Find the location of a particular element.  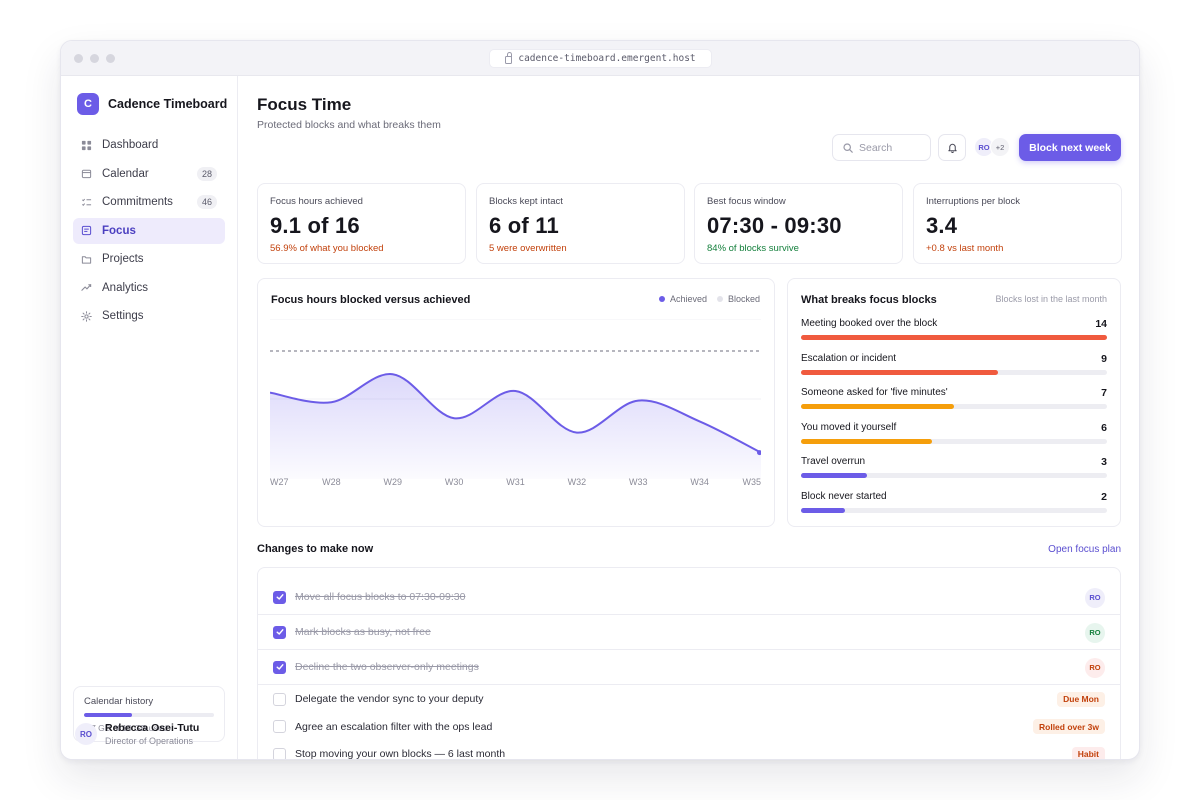

break-row: Travel overrun 3 is located at coordinates (954, 467).